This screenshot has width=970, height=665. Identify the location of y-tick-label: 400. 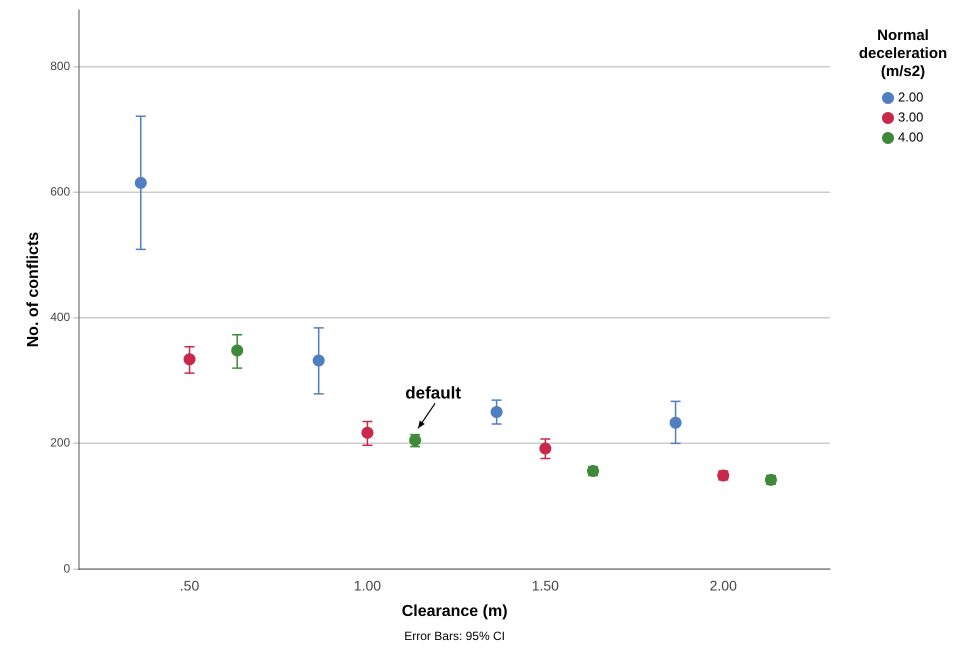
(60, 317).